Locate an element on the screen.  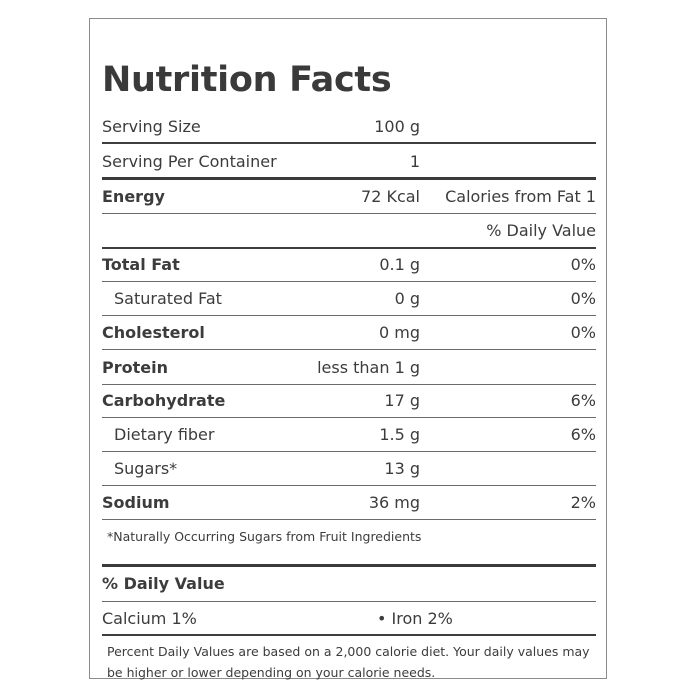
row-percent: 2% is located at coordinates (583, 502).